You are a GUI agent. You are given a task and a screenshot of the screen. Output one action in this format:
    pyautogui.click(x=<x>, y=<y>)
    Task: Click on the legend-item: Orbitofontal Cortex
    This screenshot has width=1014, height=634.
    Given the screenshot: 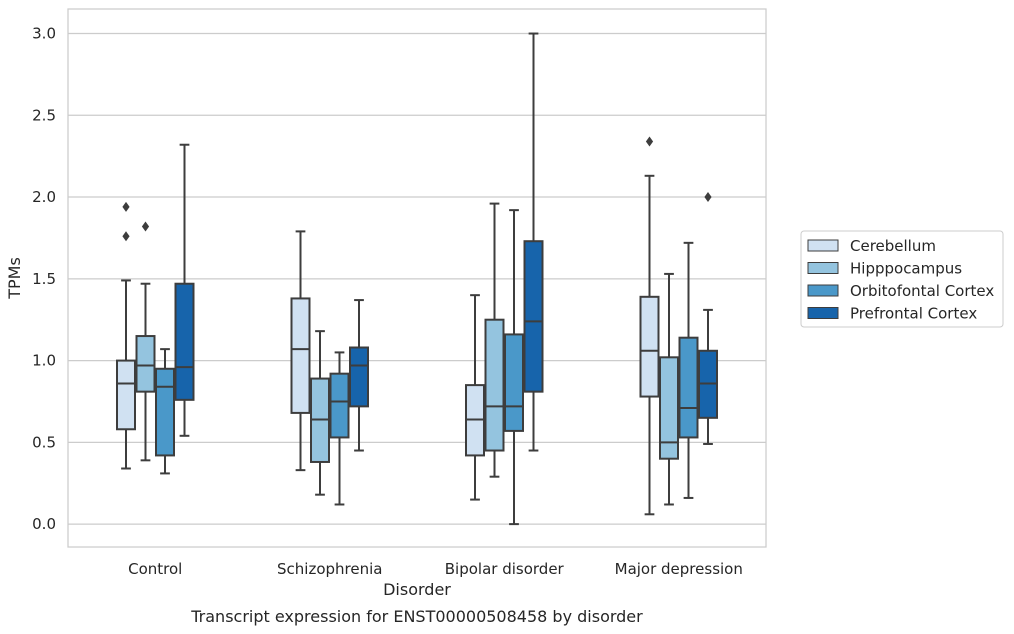 What is the action you would take?
    pyautogui.click(x=900, y=291)
    